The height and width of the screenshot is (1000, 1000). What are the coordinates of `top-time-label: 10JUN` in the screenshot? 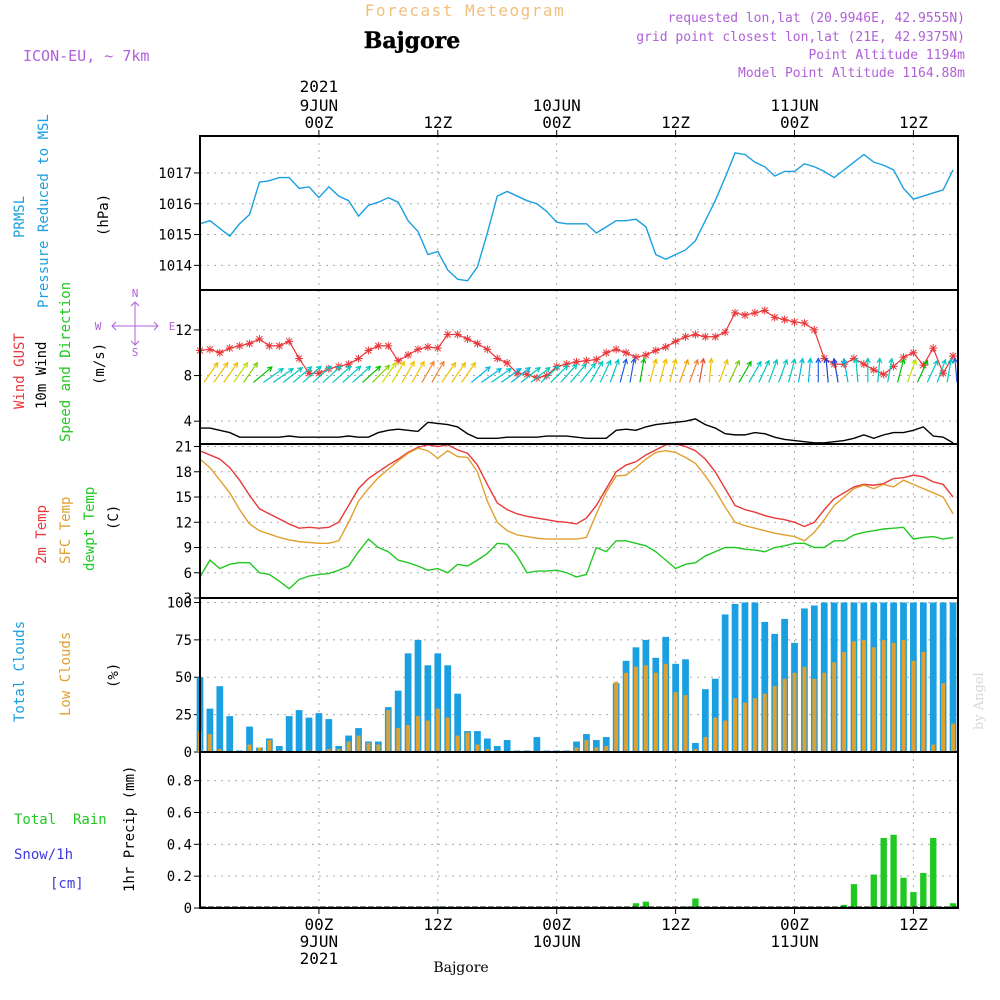 It's located at (557, 105).